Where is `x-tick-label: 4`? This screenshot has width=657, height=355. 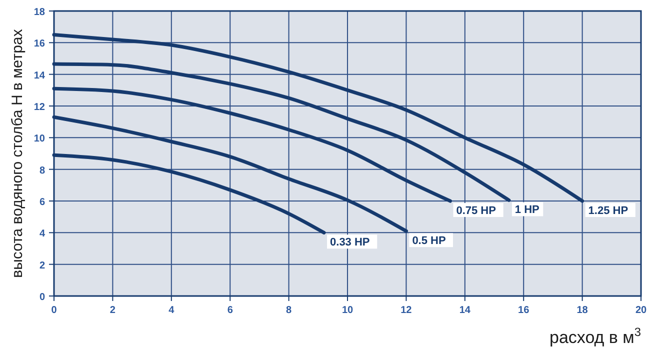
x-tick-label: 4 is located at coordinates (171, 310).